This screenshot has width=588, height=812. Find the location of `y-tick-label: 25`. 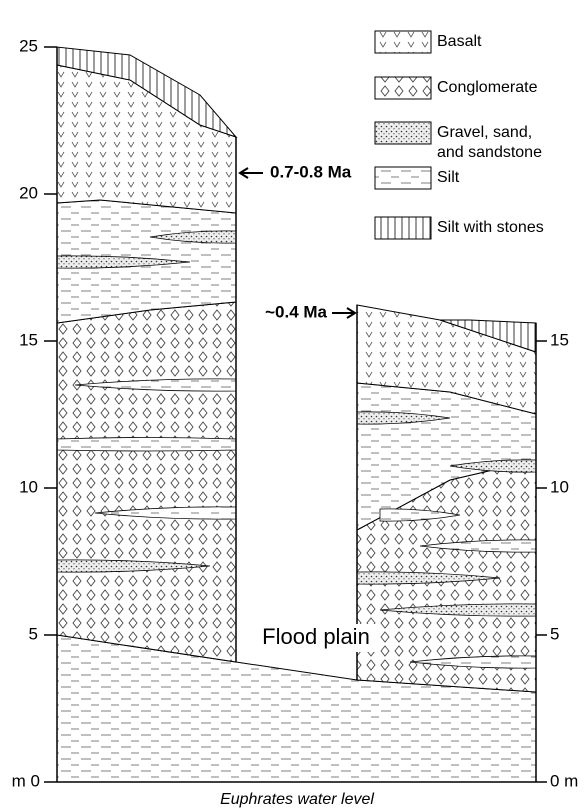

y-tick-label: 25 is located at coordinates (28, 45).